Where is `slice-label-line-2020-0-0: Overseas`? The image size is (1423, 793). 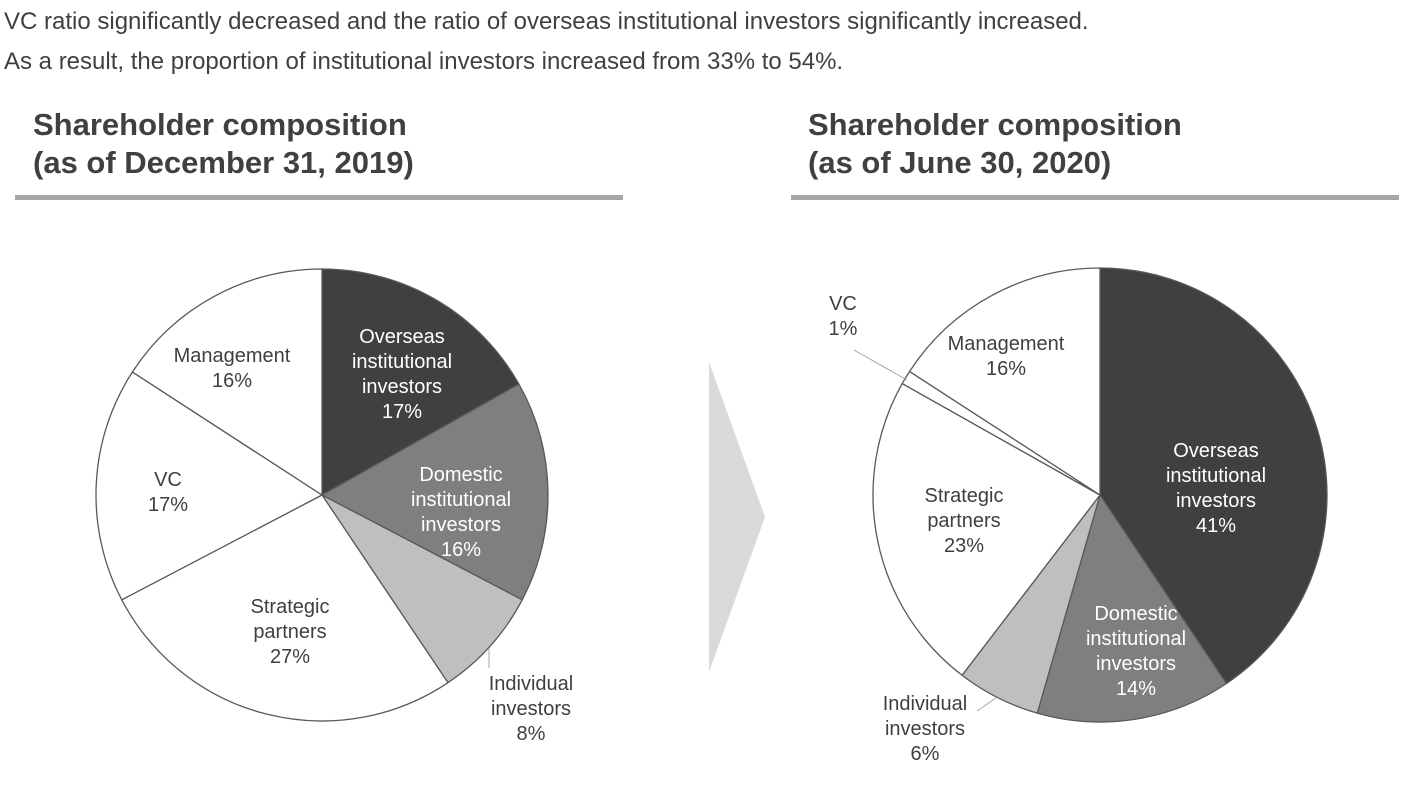 slice-label-line-2020-0-0: Overseas is located at coordinates (1216, 451).